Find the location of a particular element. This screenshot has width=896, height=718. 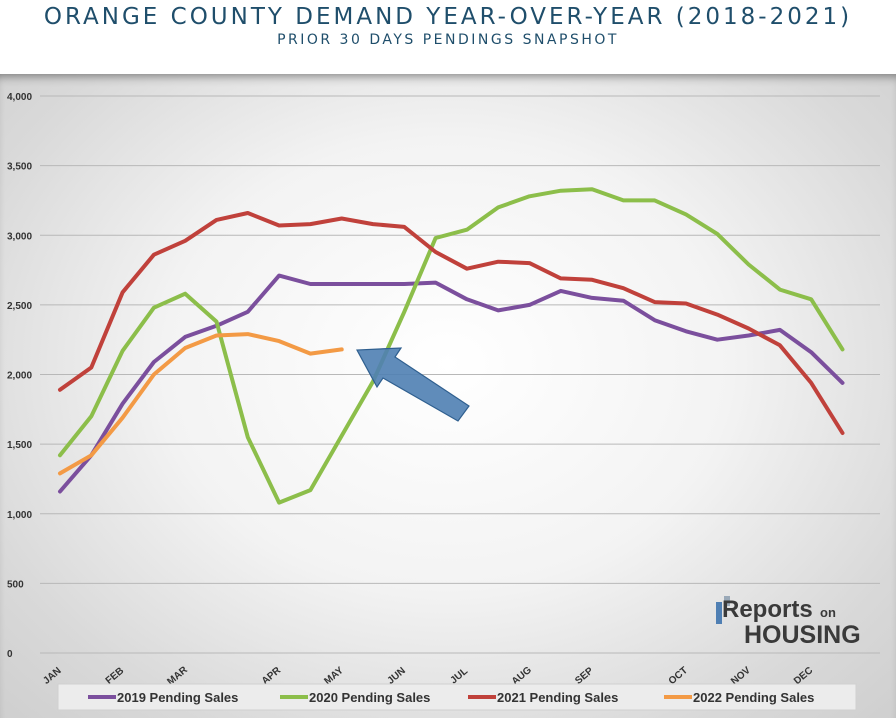

annotation-arrow is located at coordinates (413, 384).